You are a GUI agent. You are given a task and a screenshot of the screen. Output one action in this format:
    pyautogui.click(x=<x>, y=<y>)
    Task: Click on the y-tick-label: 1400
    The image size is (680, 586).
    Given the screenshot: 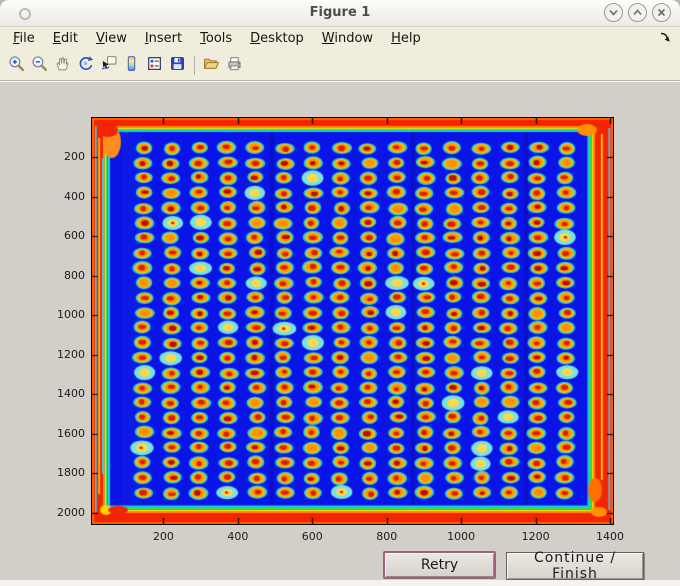 What is the action you would take?
    pyautogui.click(x=71, y=394)
    